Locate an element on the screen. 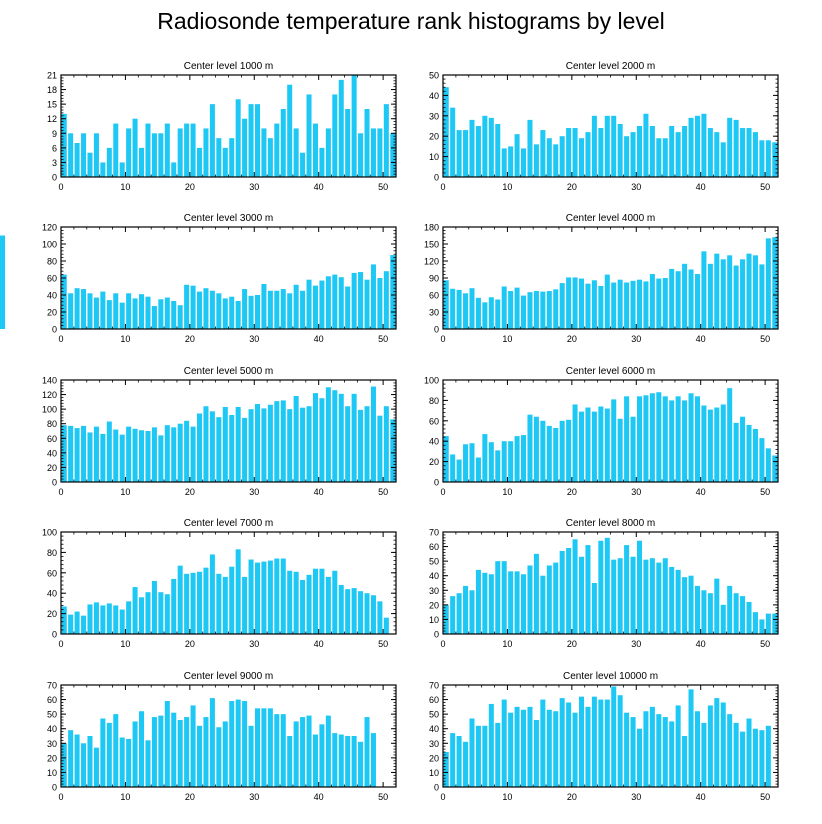  y-tick-label: 50 is located at coordinates (52, 715).